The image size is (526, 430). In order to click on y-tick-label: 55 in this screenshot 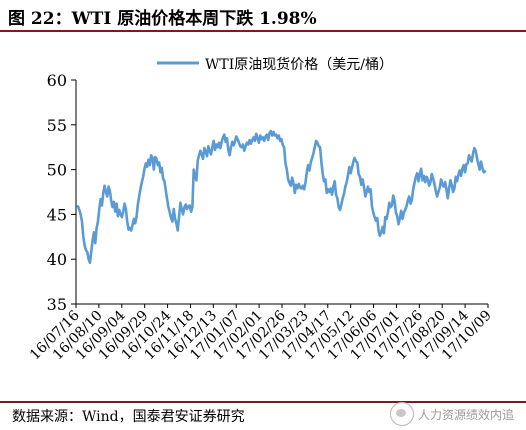, I will do `click(57, 125)`.